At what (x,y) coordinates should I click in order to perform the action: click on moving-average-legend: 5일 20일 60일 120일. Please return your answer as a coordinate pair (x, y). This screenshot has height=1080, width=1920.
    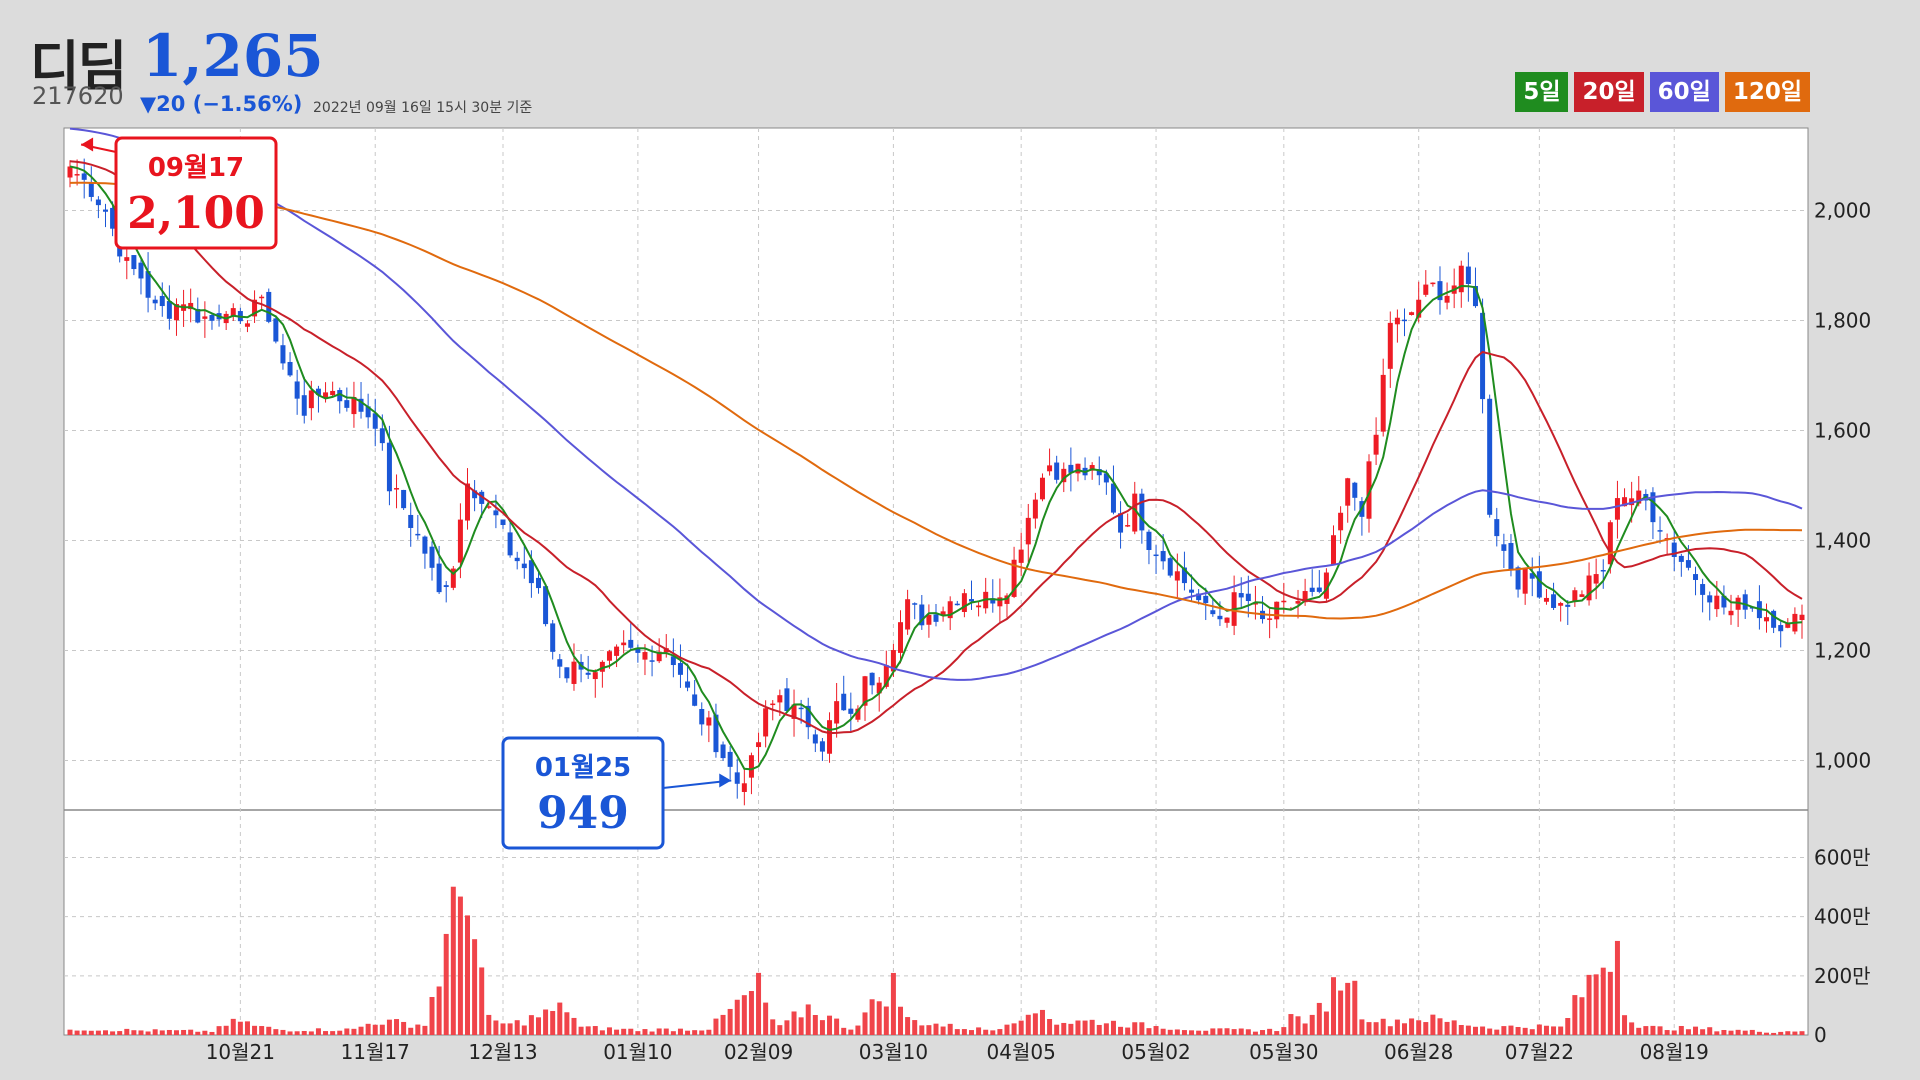
    Looking at the image, I should click on (1662, 92).